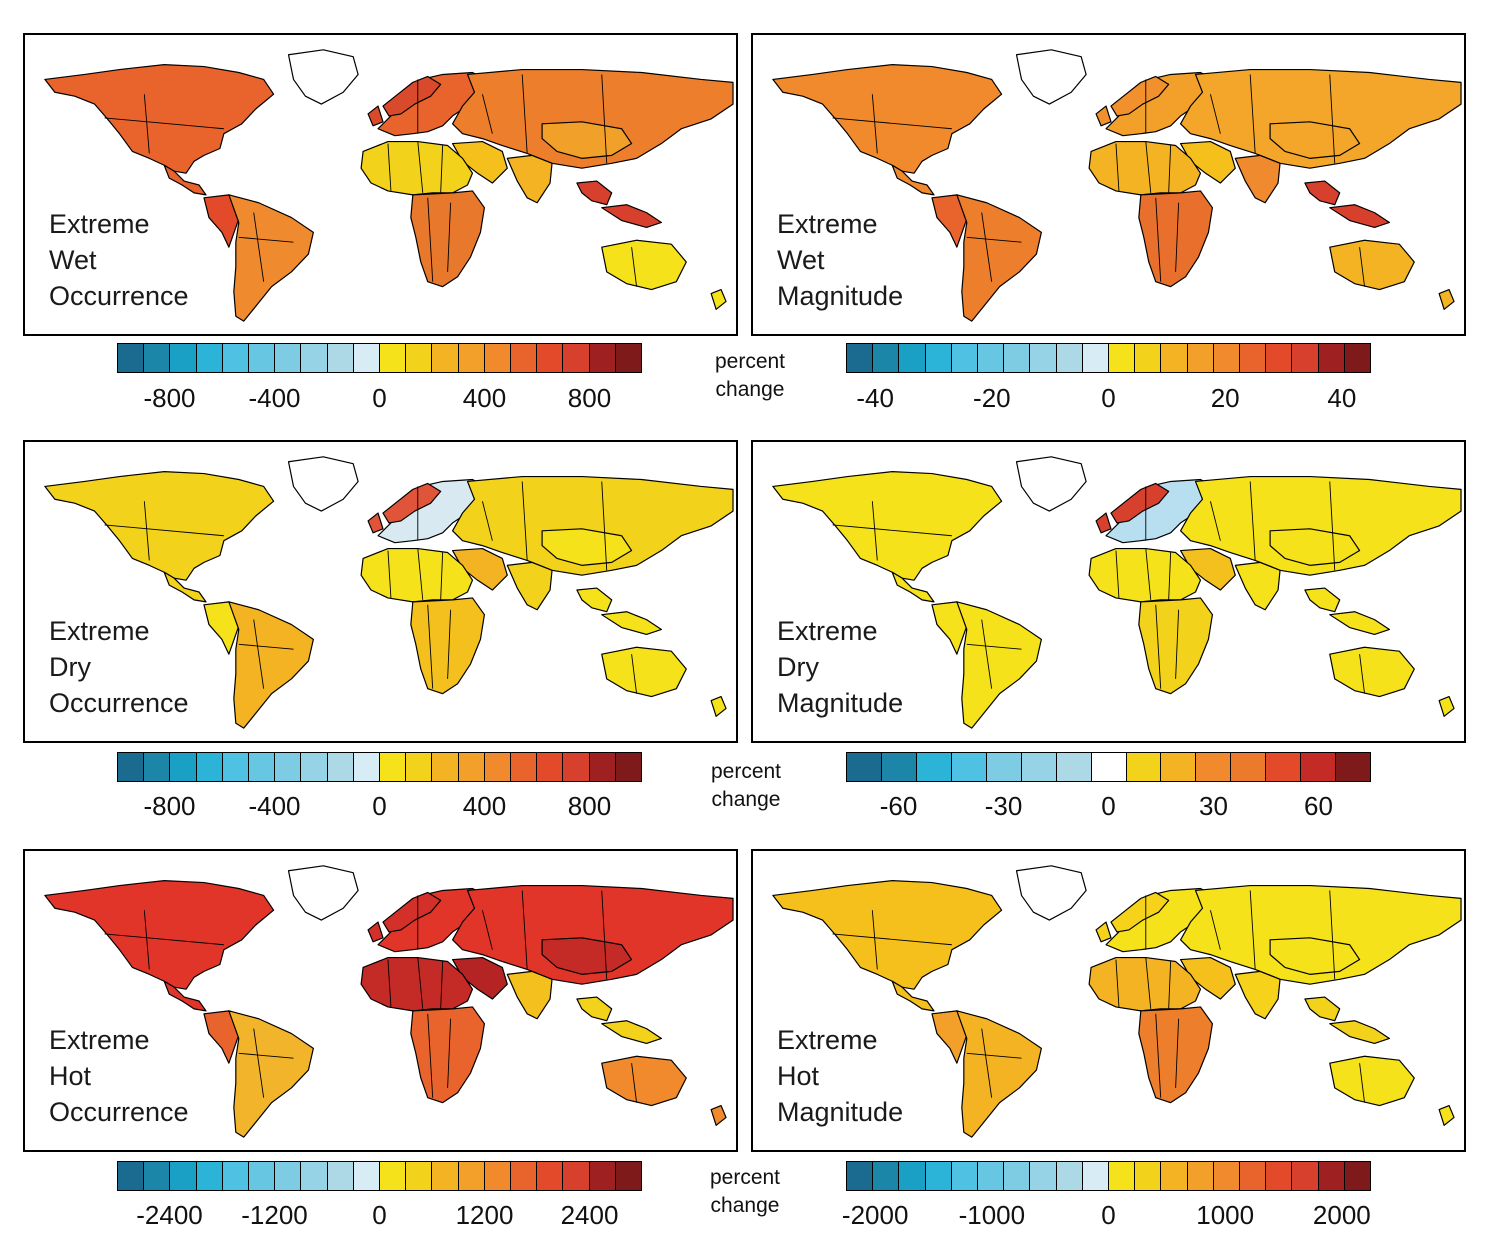 Image resolution: width=1500 pixels, height=1259 pixels. What do you see at coordinates (1108, 398) in the screenshot?
I see `colorbar-tick-label: 0` at bounding box center [1108, 398].